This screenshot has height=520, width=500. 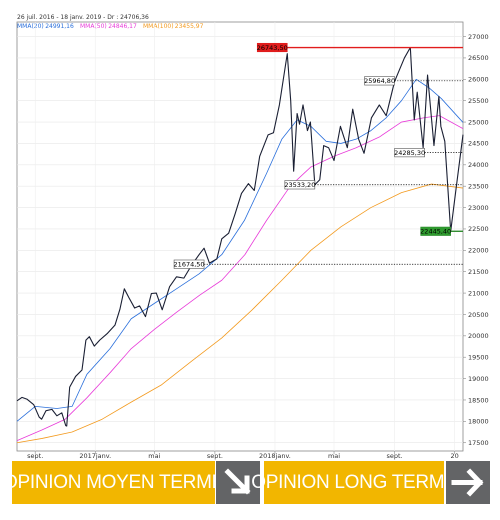 I want to click on y-tick-label: 26000, so click(x=478, y=80).